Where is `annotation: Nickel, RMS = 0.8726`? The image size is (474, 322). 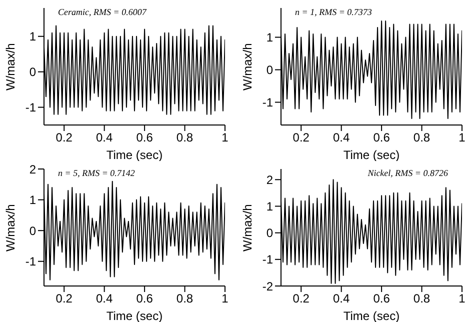 annotation: Nickel, RMS = 0.8726 is located at coordinates (407, 173).